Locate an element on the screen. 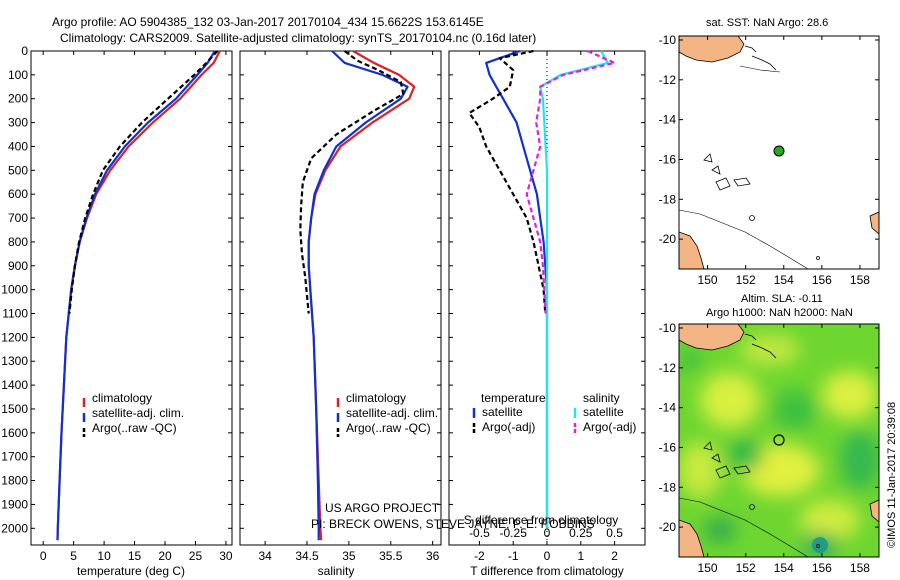 The image size is (900, 580). x-tick-label: 35.5 is located at coordinates (391, 556).